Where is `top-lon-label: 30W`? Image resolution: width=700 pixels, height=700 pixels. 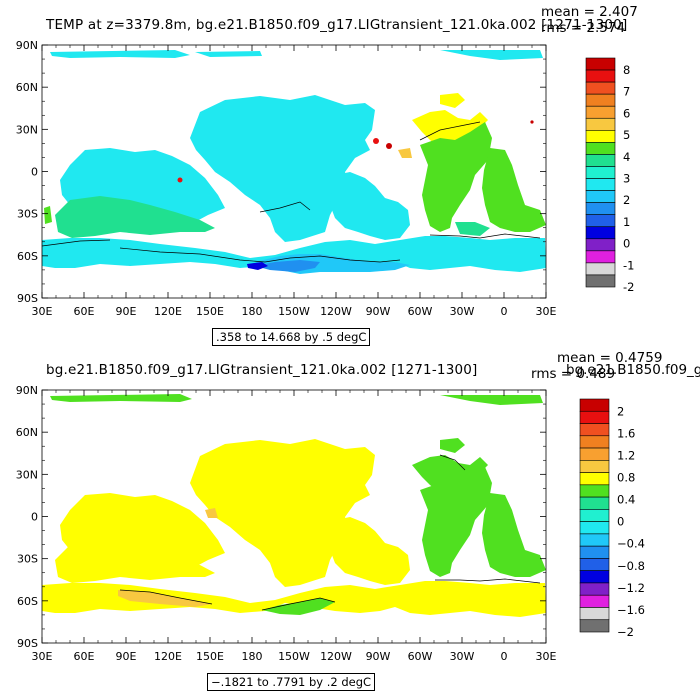 top-lon-label: 30W is located at coordinates (462, 311).